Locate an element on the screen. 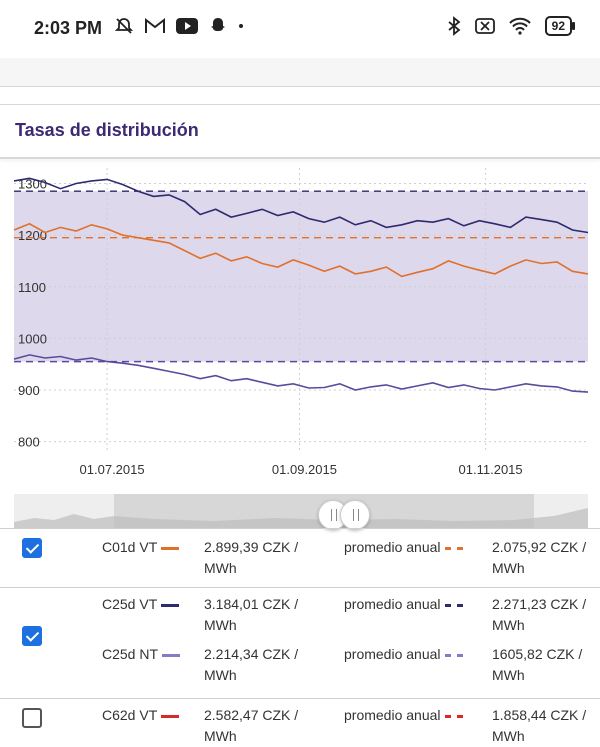 The width and height of the screenshot is (600, 747). y-tick-label: 800 is located at coordinates (29, 442).